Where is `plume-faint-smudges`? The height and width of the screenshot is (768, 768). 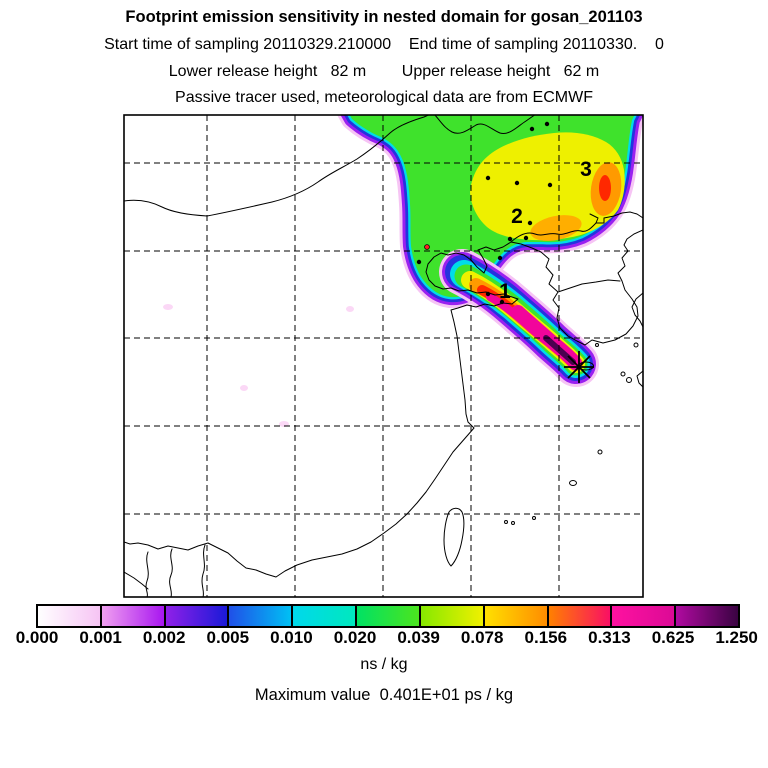
plume-faint-smudges is located at coordinates (258, 365).